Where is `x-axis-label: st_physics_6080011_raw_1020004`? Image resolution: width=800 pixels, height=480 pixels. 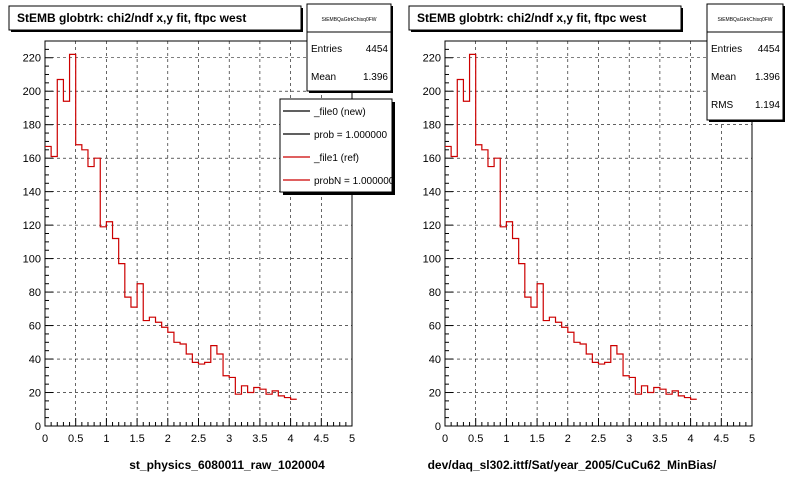 x-axis-label: st_physics_6080011_raw_1020004 is located at coordinates (227, 465).